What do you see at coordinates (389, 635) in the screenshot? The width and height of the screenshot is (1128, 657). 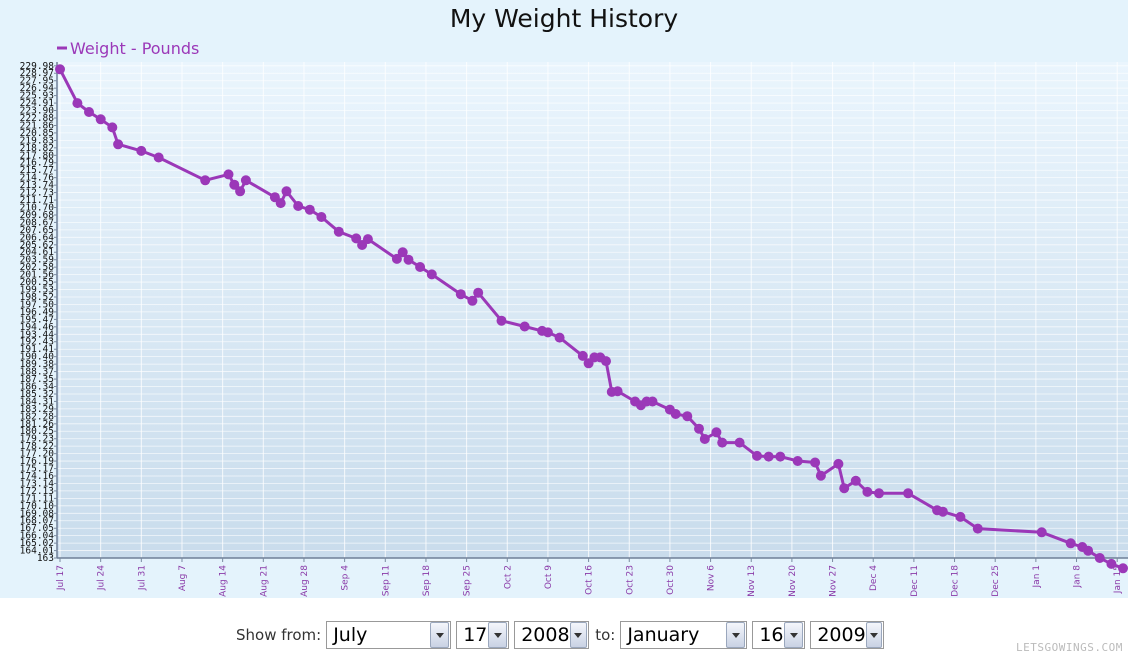 I see `from-month-select: July` at bounding box center [389, 635].